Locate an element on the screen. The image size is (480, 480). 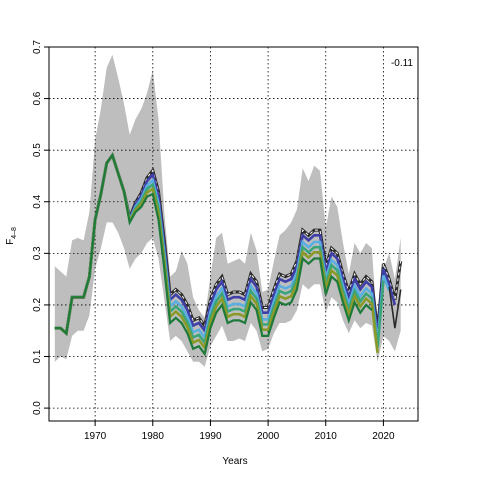
x-tick-label: 1980 is located at coordinates (153, 436).